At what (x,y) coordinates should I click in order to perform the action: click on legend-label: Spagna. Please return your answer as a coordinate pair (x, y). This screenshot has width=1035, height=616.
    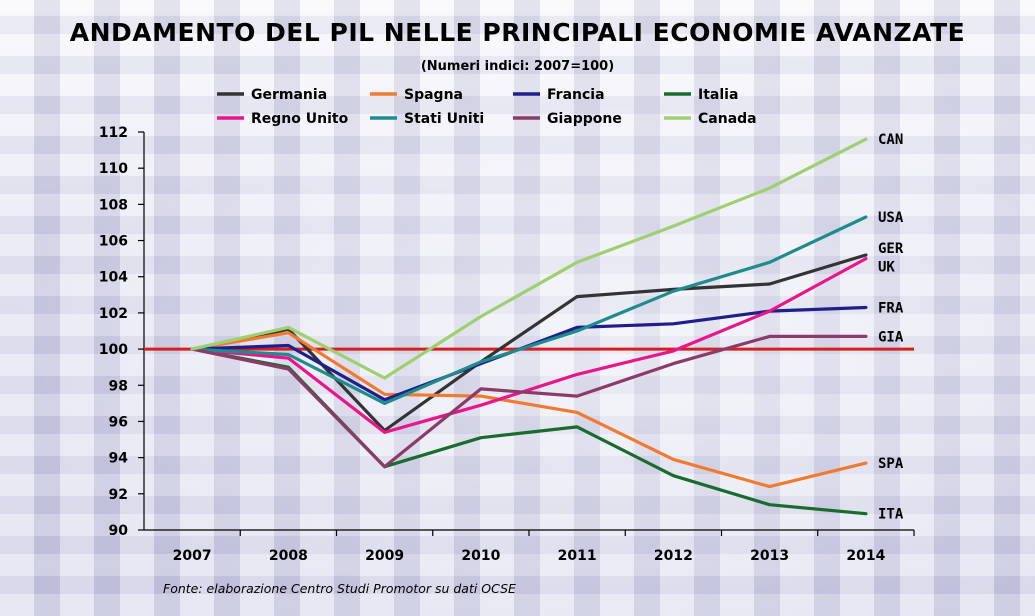
    Looking at the image, I should click on (433, 95).